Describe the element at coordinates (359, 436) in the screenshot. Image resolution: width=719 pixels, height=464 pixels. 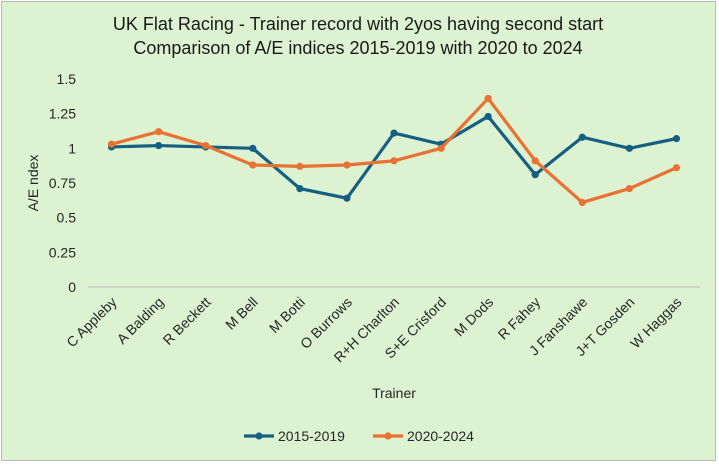
I see `legend: 2015-2019 2020-2024` at that location.